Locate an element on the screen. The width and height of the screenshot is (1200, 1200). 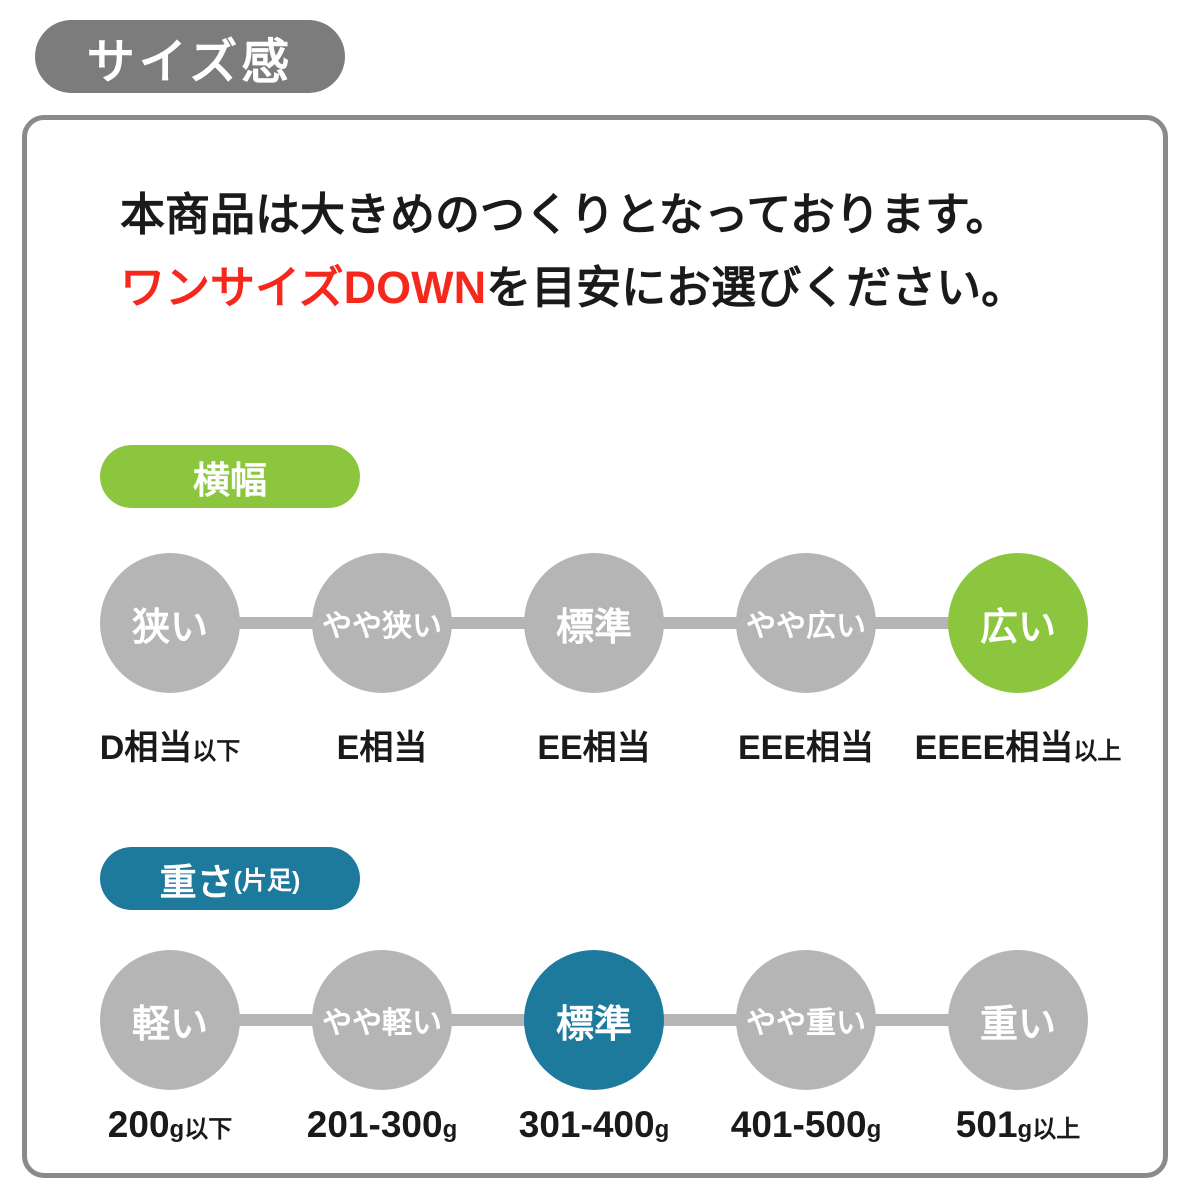
weight-label-3: 401-500g is located at coordinates (806, 1124).